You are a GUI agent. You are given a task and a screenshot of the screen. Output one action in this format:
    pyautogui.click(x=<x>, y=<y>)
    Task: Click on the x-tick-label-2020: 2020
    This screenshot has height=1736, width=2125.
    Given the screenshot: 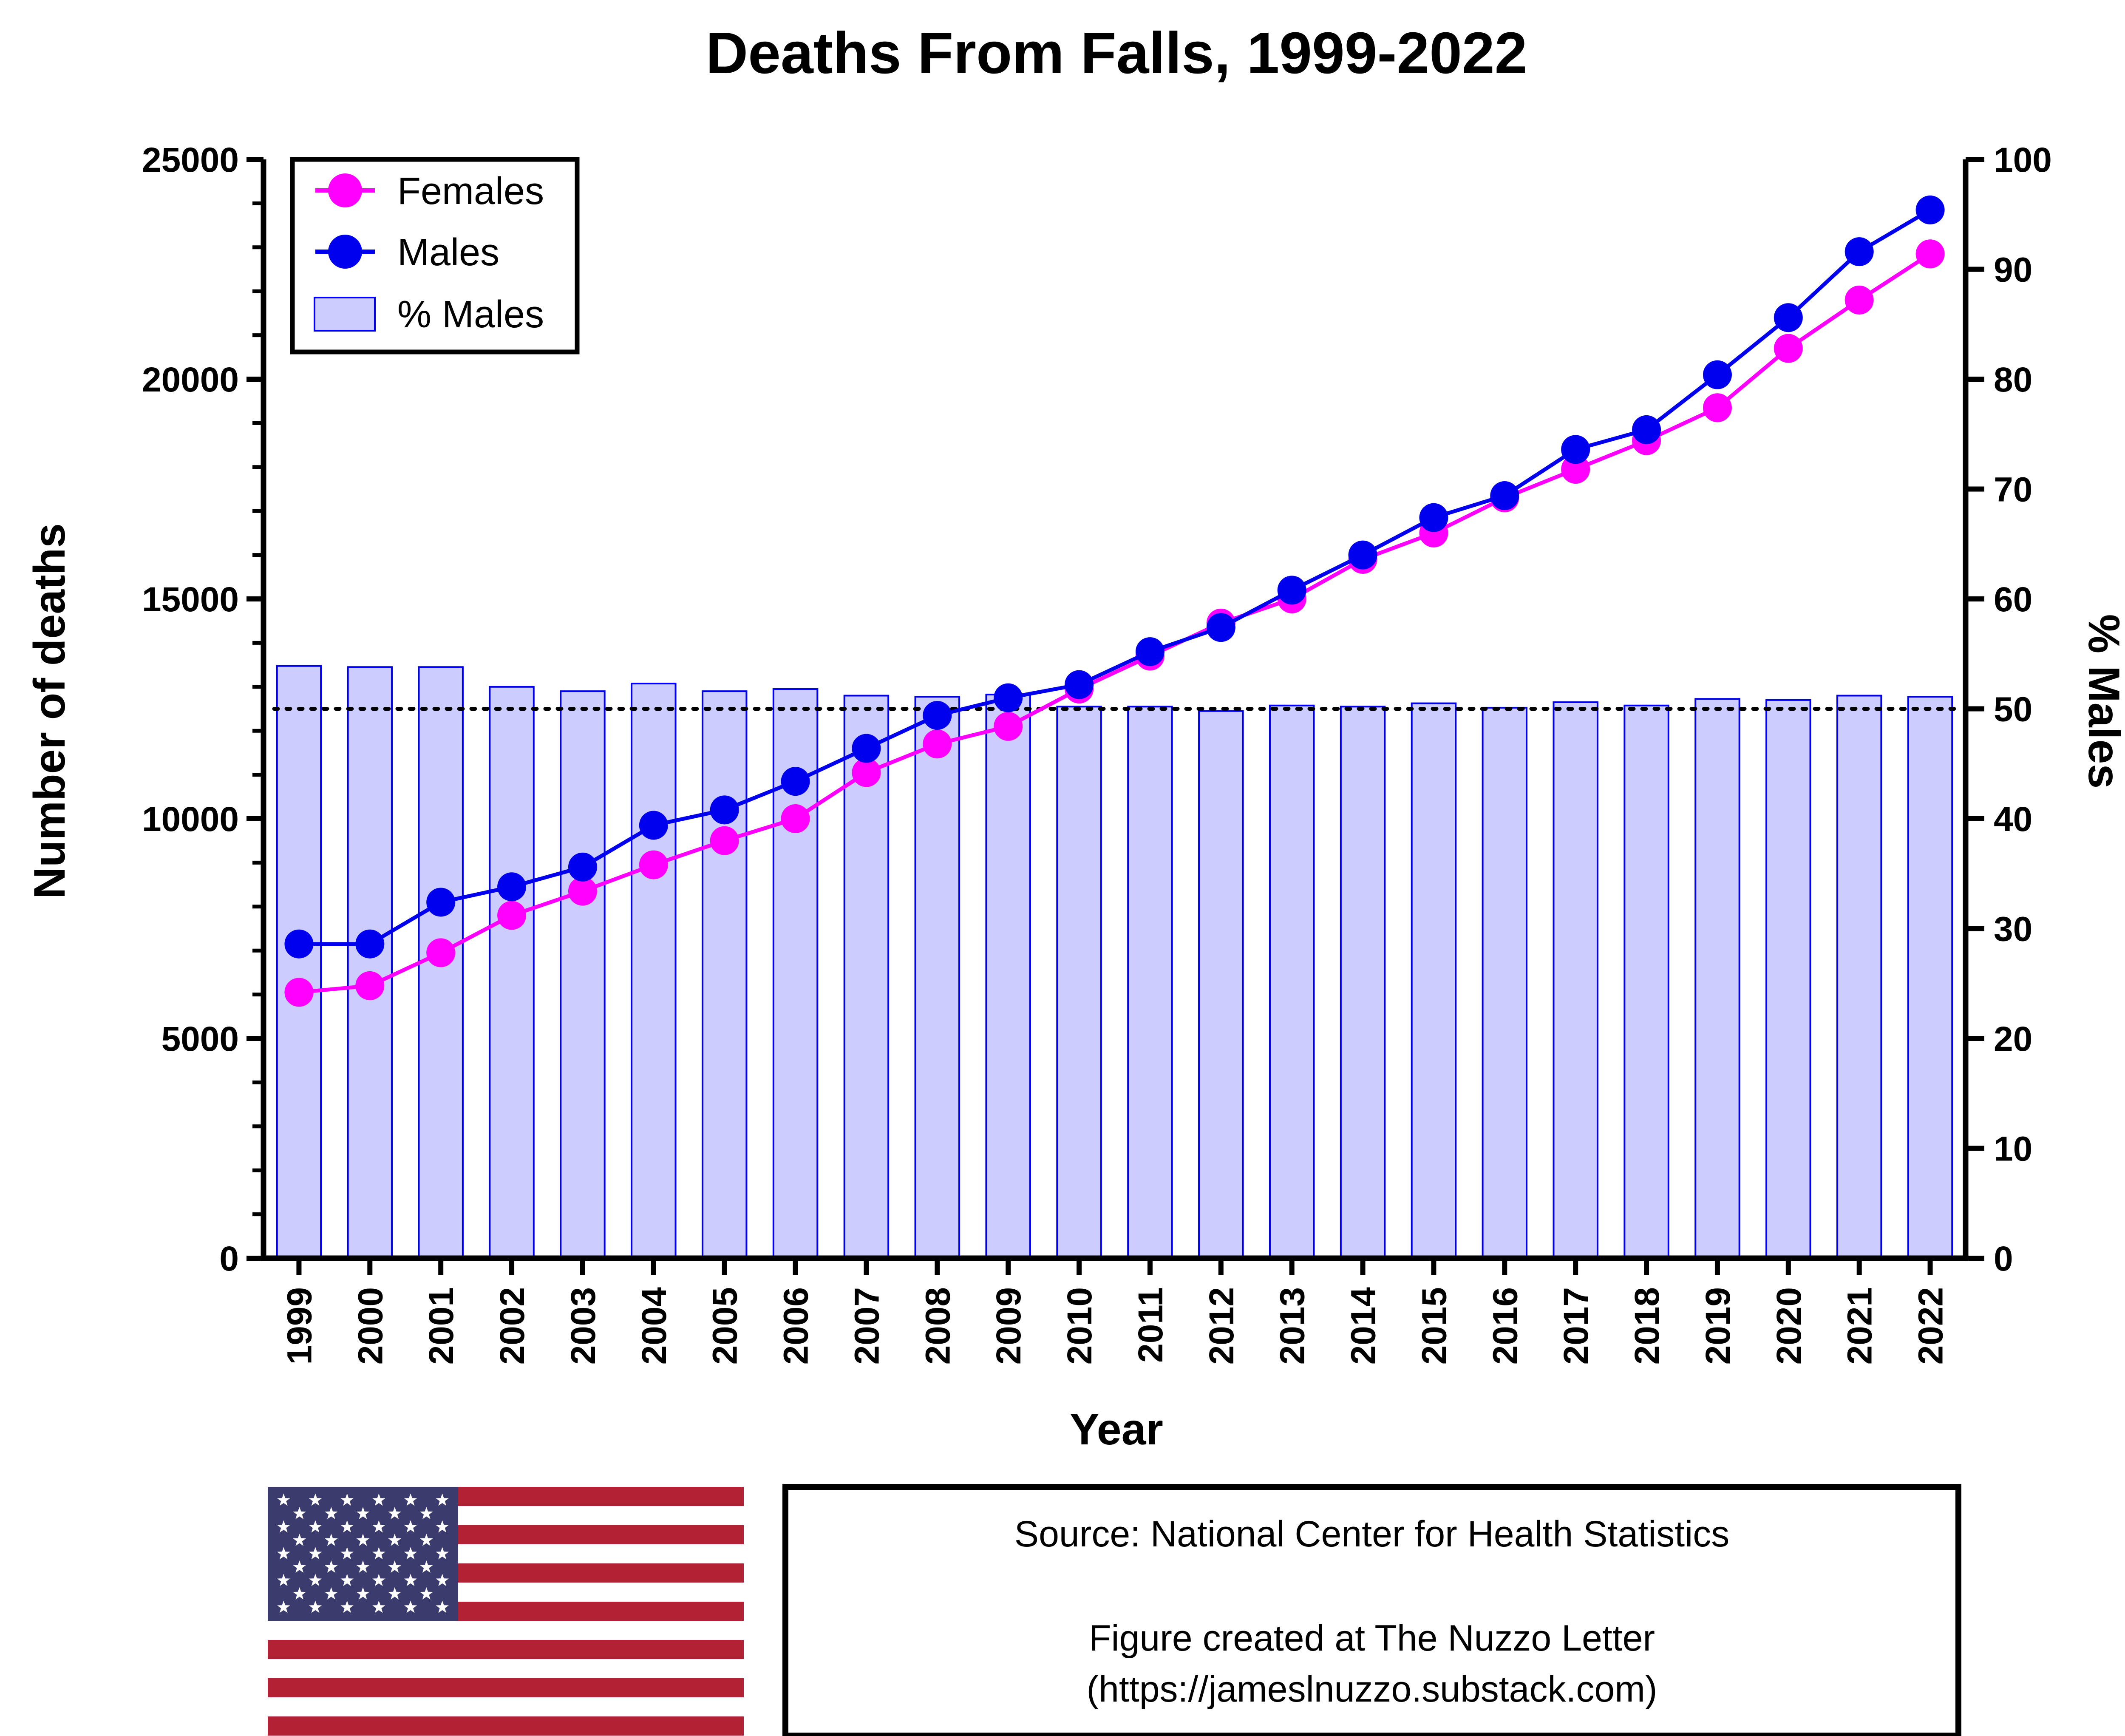 What is the action you would take?
    pyautogui.click(x=1789, y=1325)
    